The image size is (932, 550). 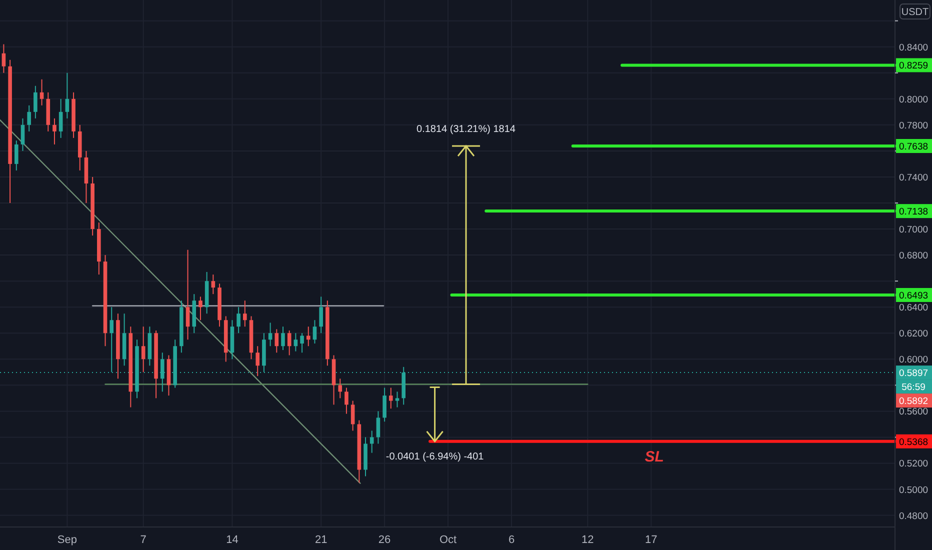 What do you see at coordinates (232, 540) in the screenshot?
I see `x-tick-label: 14` at bounding box center [232, 540].